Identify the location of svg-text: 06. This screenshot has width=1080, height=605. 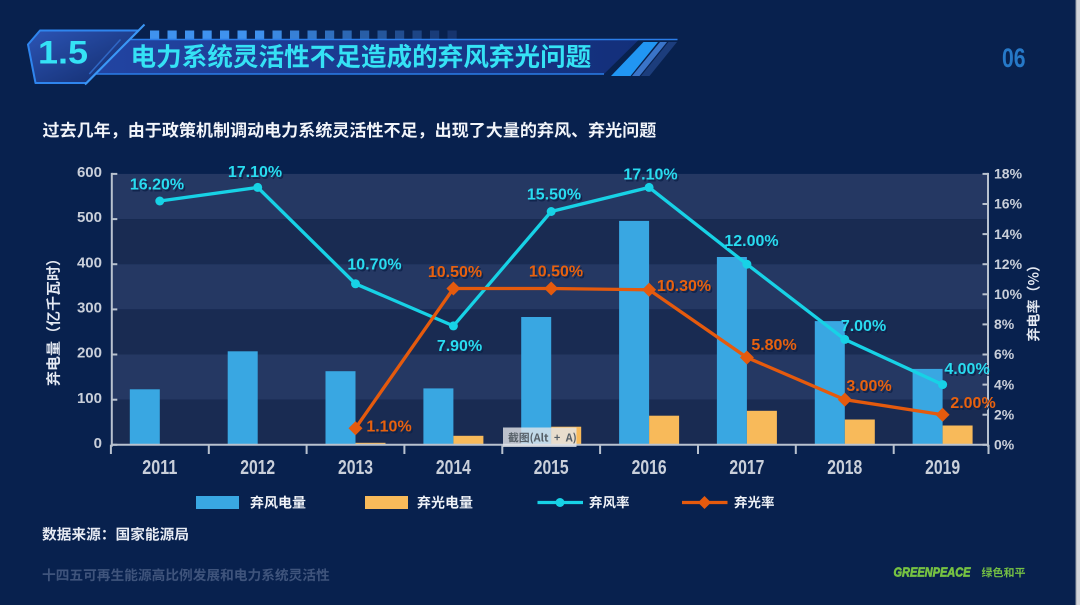
(1014, 58).